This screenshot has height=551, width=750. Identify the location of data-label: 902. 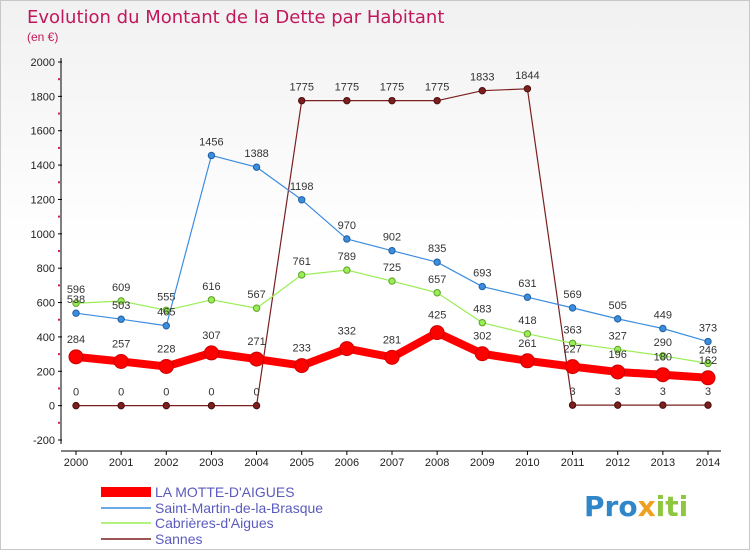
(392, 238).